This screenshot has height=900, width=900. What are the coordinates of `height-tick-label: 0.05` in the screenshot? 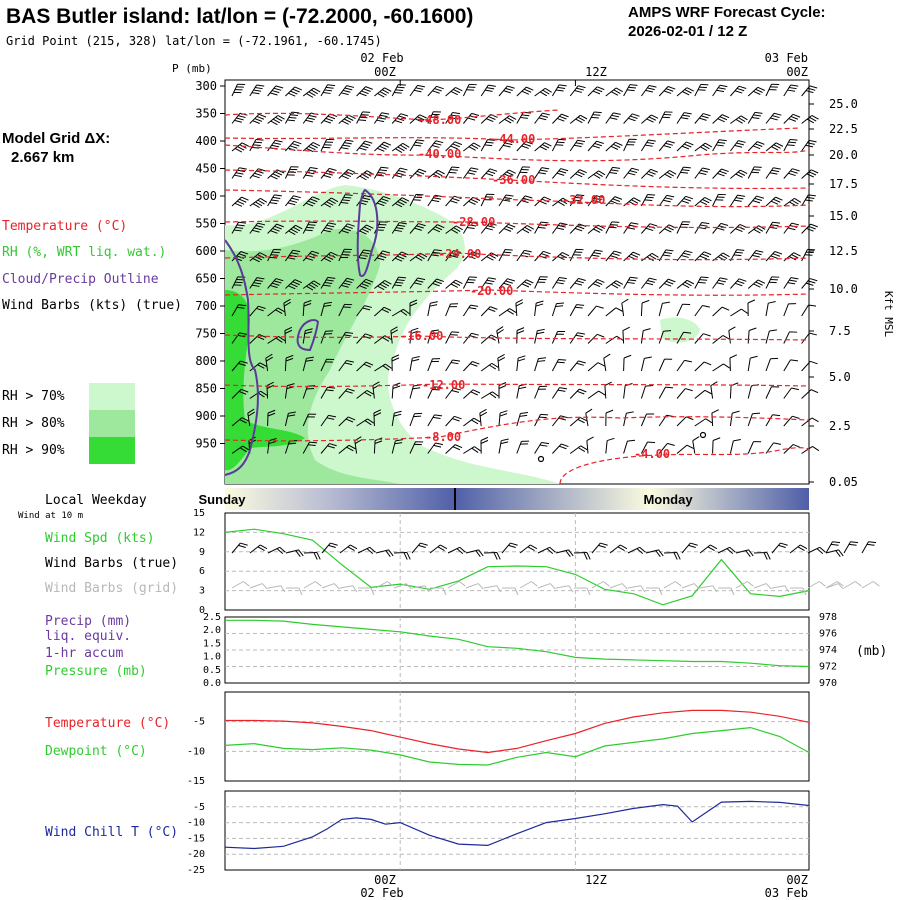 It's located at (843, 482).